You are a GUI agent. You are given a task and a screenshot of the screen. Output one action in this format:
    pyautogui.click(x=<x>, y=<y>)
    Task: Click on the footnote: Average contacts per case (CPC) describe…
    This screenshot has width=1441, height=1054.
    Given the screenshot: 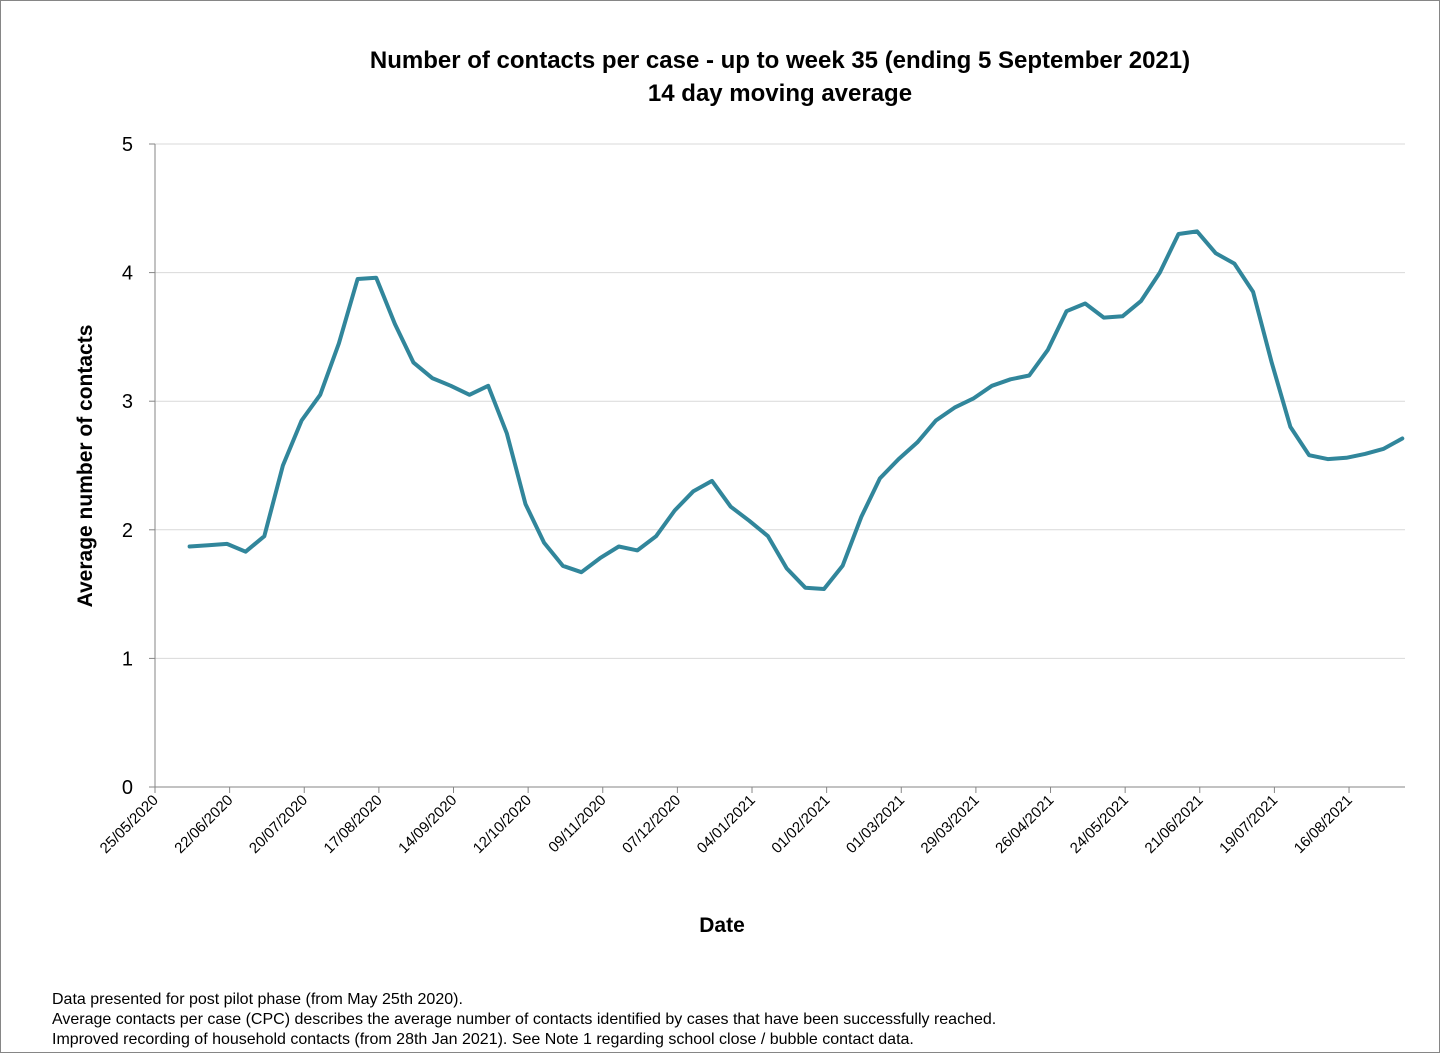 What is the action you would take?
    pyautogui.click(x=524, y=1019)
    